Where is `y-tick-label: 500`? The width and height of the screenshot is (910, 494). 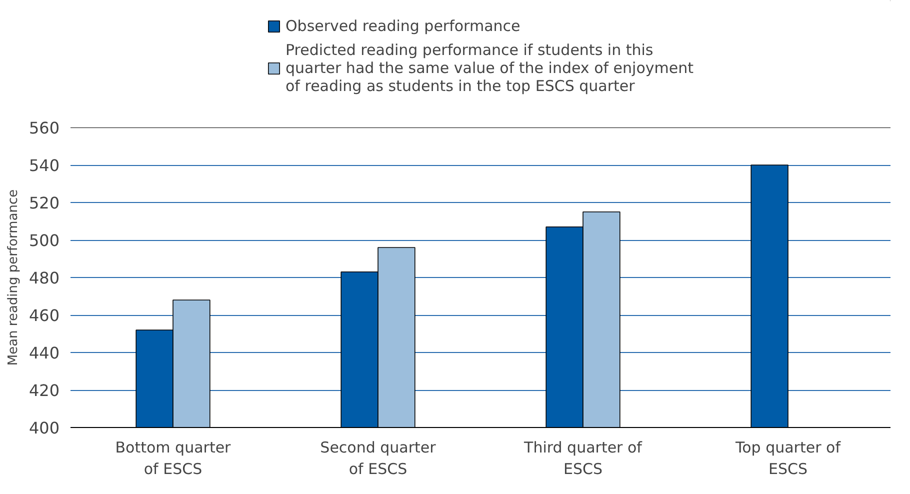
y-tick-label: 500 is located at coordinates (44, 240).